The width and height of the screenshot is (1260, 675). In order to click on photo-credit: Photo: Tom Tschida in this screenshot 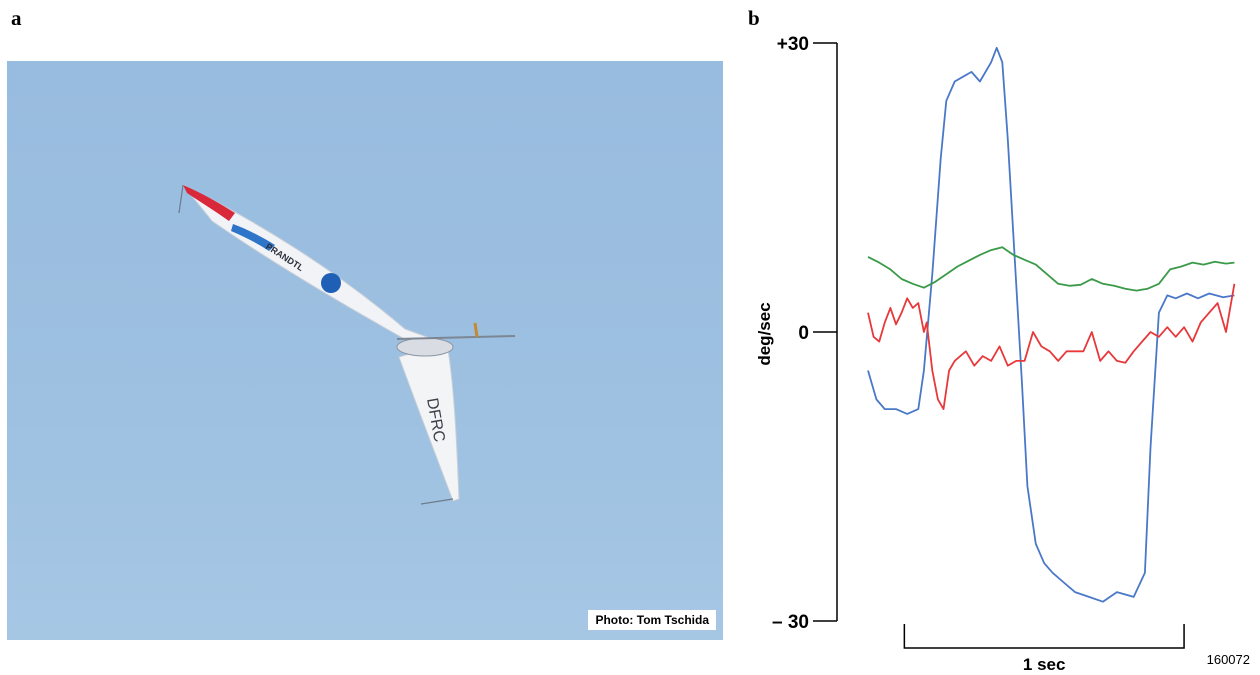, I will do `click(652, 620)`.